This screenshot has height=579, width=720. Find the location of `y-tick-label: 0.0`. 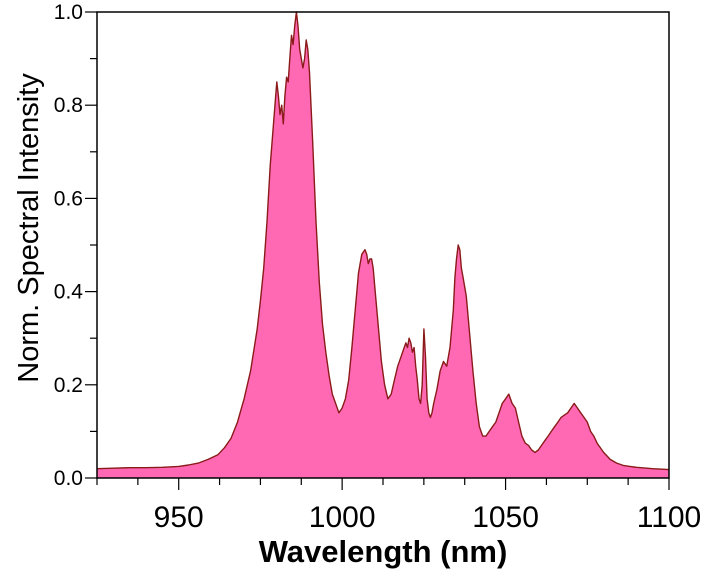

y-tick-label: 0.0 is located at coordinates (68, 478).